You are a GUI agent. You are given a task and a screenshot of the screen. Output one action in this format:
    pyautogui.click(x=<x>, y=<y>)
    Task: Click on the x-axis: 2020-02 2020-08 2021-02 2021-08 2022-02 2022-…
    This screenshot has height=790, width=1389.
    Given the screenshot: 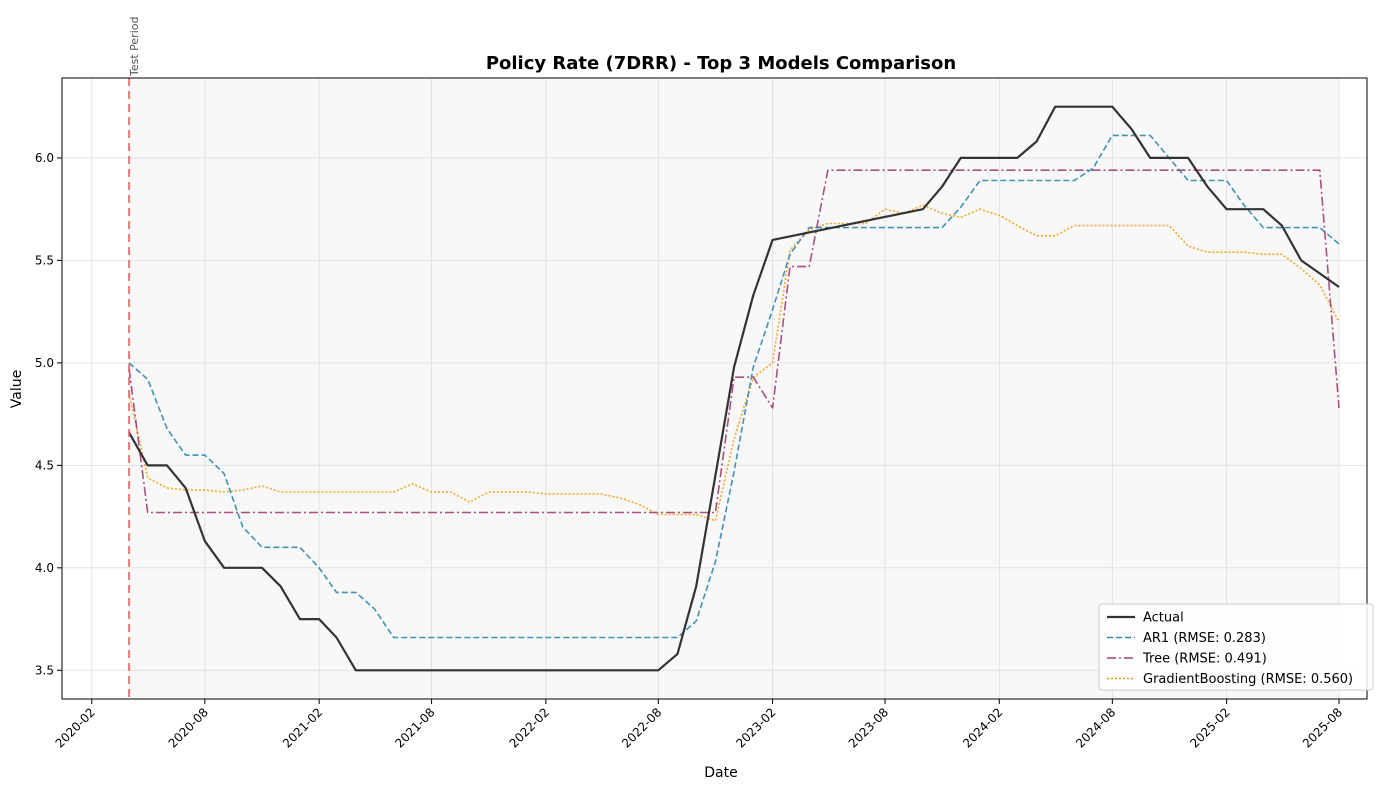 What is the action you would take?
    pyautogui.click(x=699, y=725)
    